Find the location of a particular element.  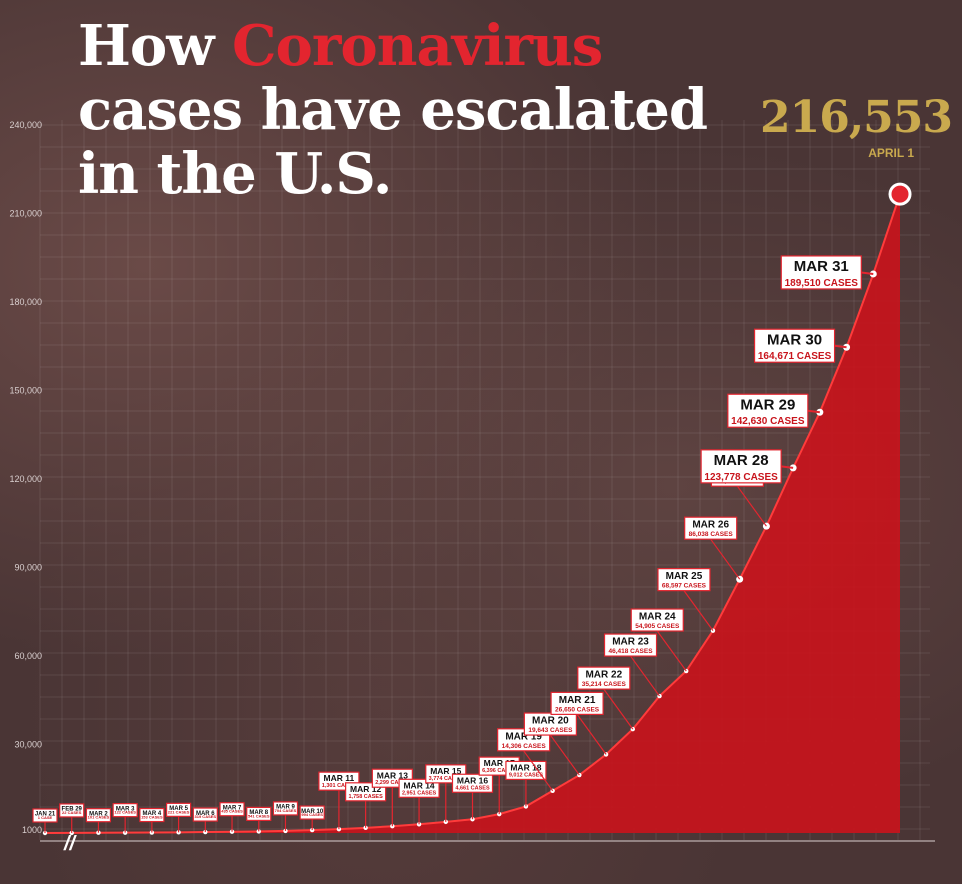

callout-value: 319 CASES is located at coordinates (206, 816).